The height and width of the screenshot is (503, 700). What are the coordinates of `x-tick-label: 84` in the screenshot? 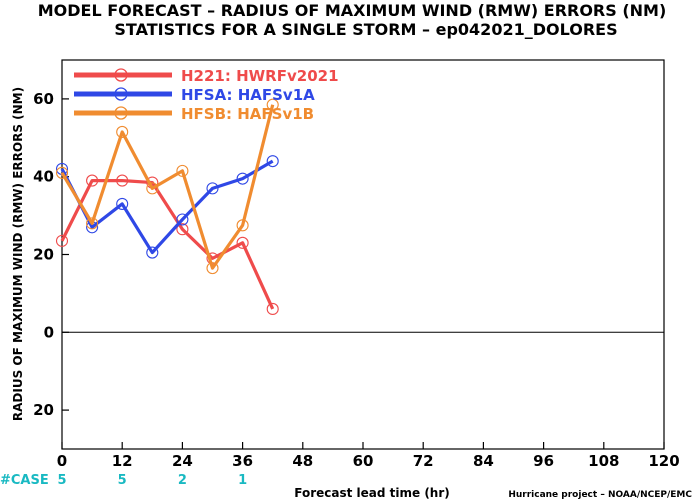 It's located at (483, 461).